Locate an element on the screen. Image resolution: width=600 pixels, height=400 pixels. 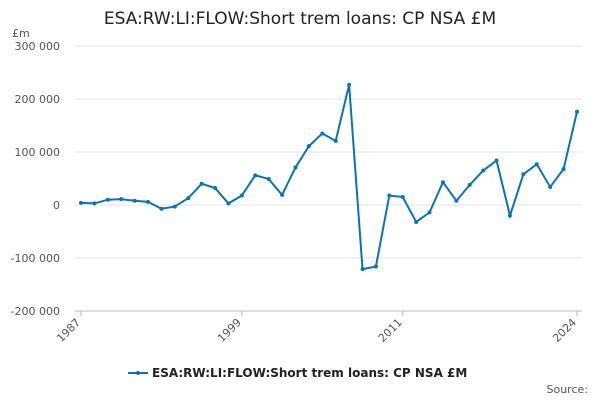
y-tick-label: 200 000 is located at coordinates (38, 99).